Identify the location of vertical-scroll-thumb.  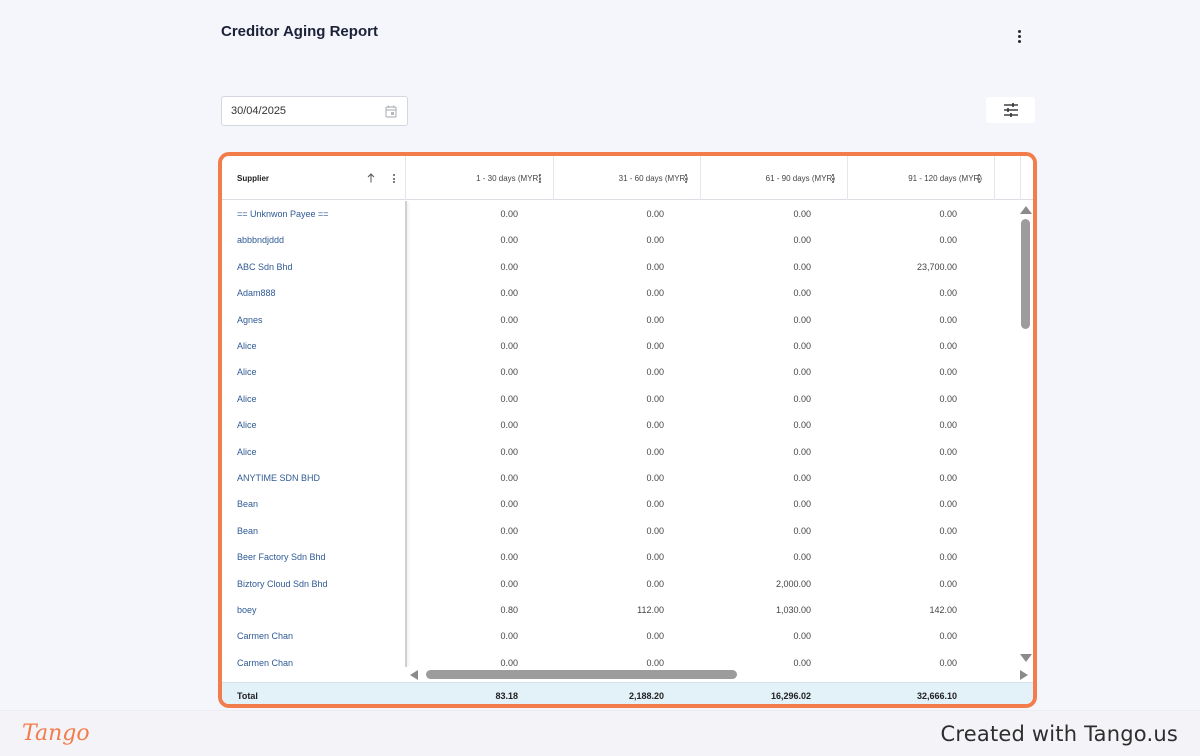
(1025, 274).